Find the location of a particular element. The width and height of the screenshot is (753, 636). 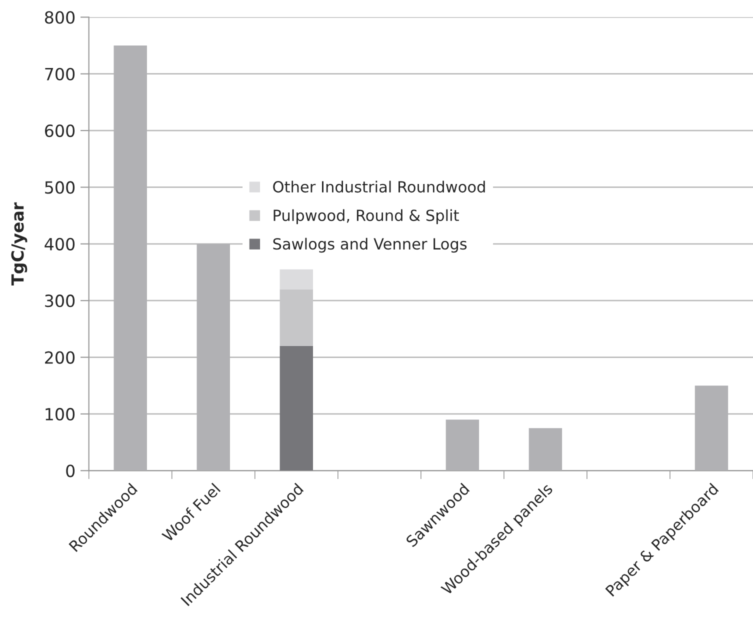

y-tick-label: 400 is located at coordinates (59, 244).